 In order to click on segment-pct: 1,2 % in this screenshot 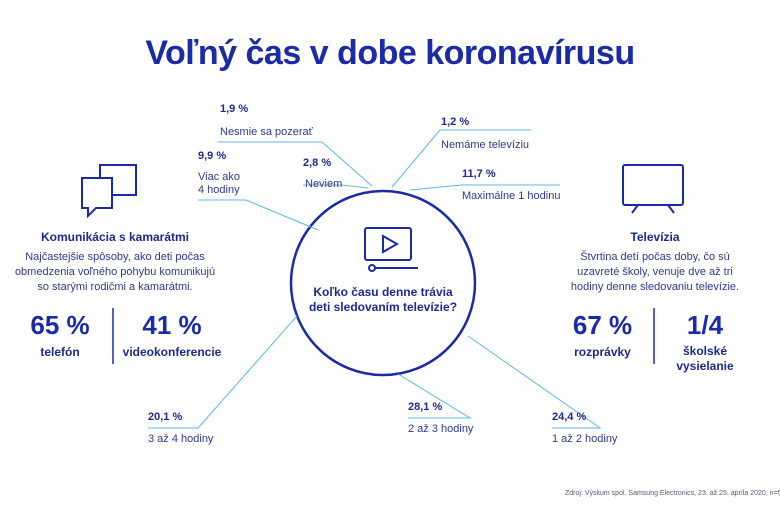, I will do `click(455, 122)`.